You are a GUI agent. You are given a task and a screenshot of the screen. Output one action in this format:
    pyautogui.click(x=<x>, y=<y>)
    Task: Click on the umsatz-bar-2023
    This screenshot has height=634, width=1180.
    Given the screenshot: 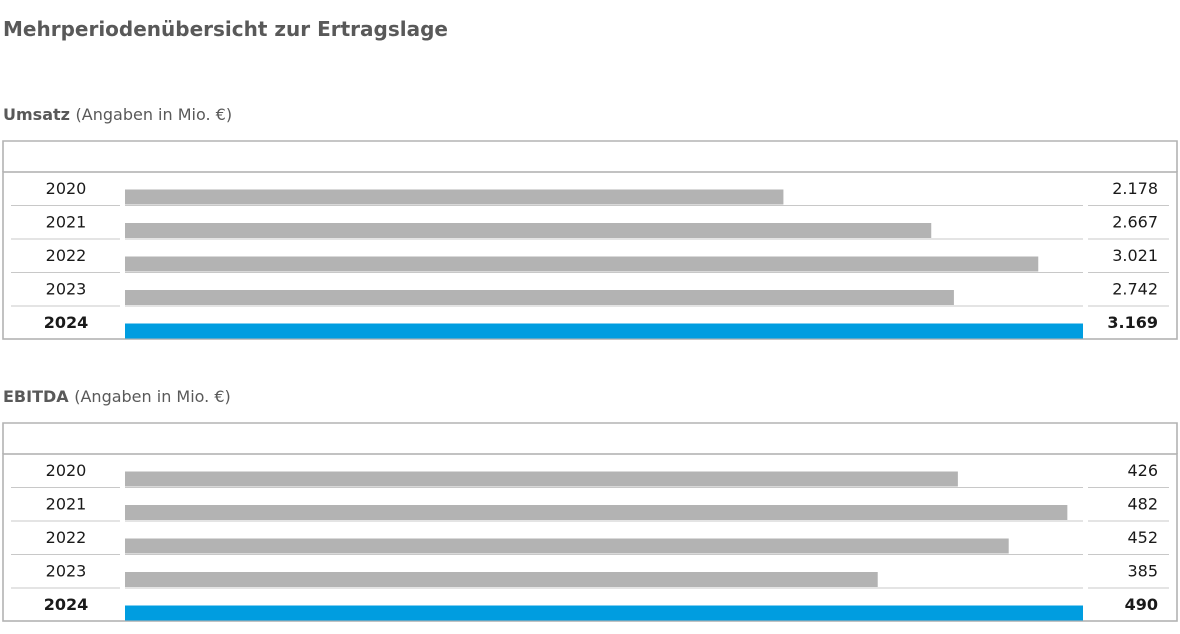 What is the action you would take?
    pyautogui.click(x=539, y=297)
    